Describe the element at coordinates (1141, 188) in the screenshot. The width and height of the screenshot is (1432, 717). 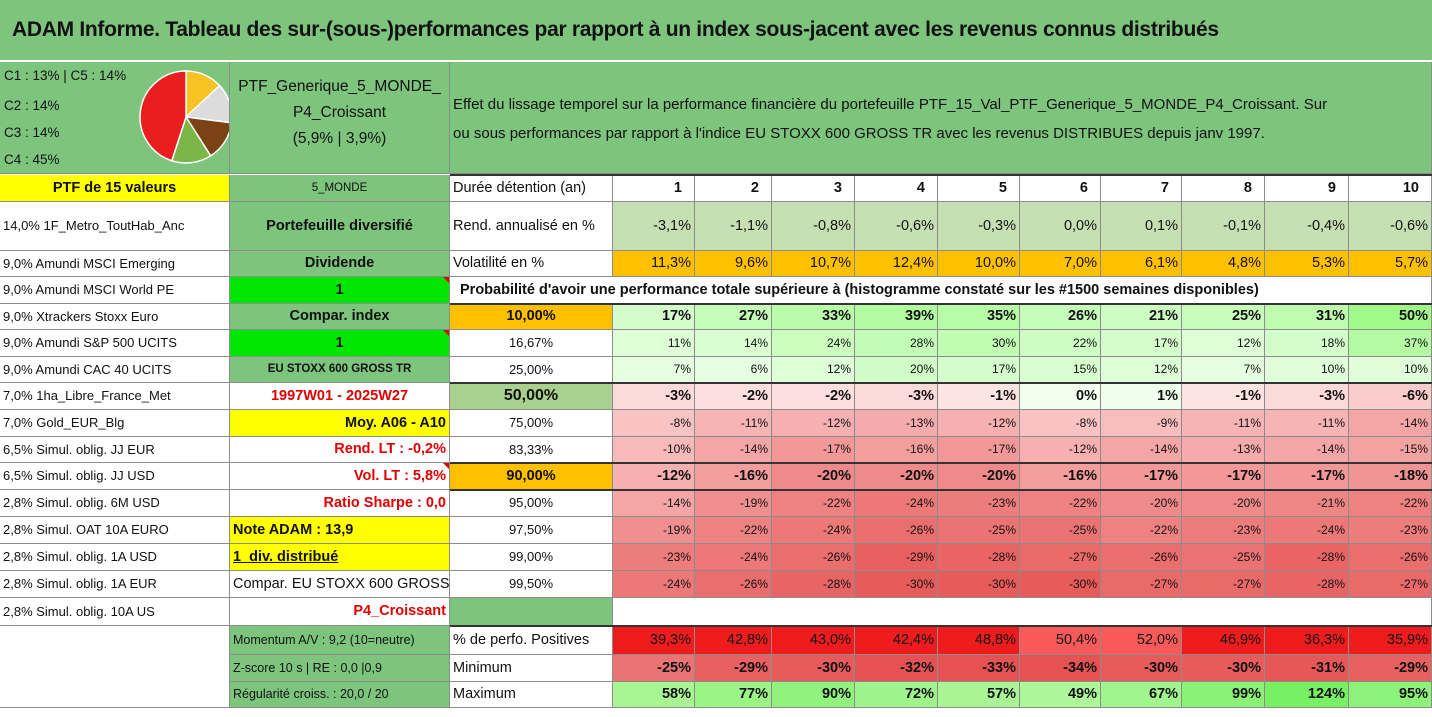
I see `year-header-7: 7` at that location.